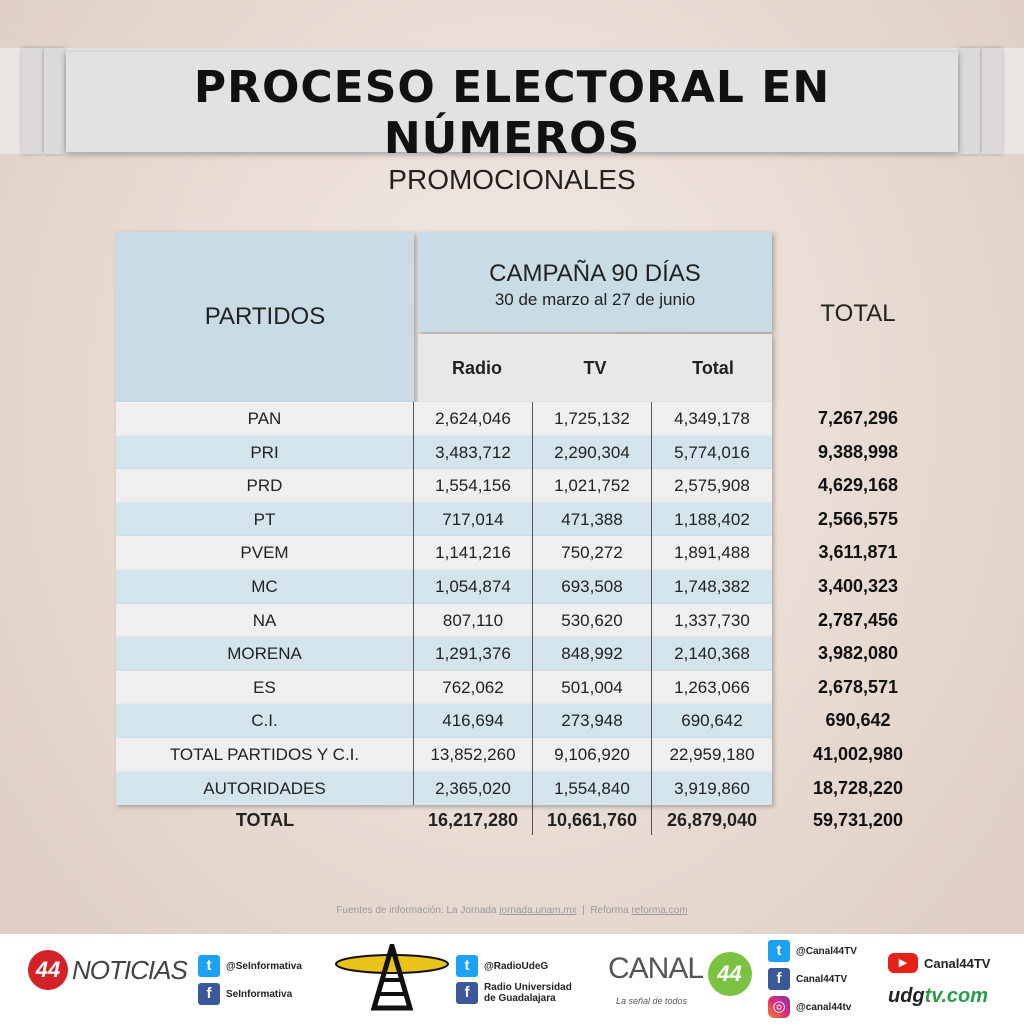 The image size is (1024, 1024). What do you see at coordinates (858, 585) in the screenshot?
I see `grand-total-value: 3,400,323` at bounding box center [858, 585].